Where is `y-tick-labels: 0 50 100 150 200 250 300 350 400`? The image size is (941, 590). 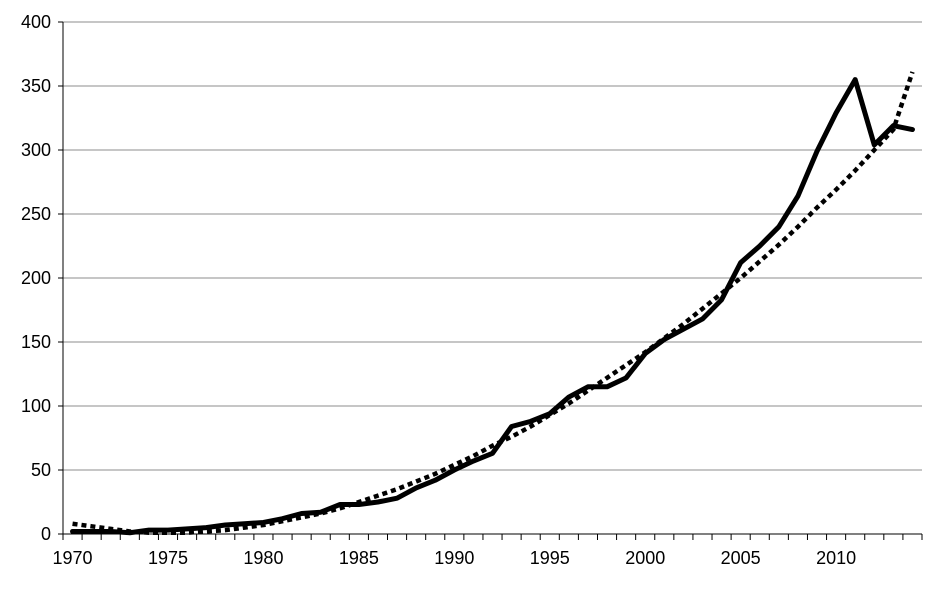 y-tick-labels: 0 50 100 150 200 250 300 350 400 is located at coordinates (36, 278).